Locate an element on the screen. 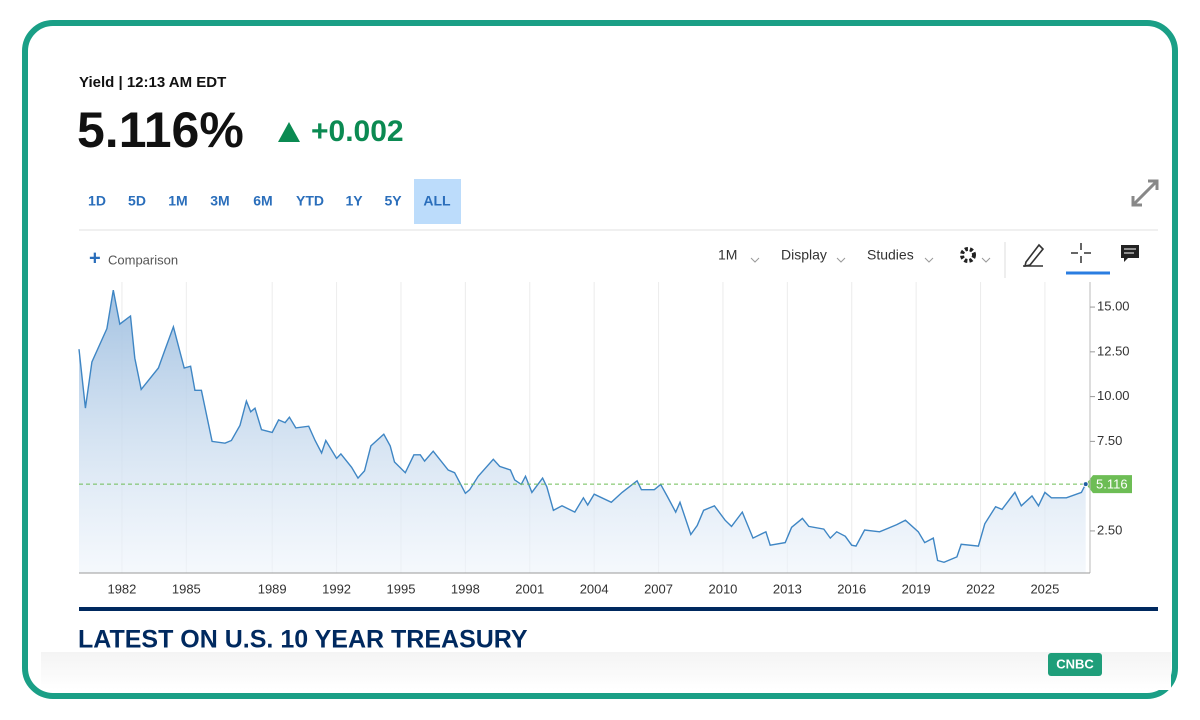 The image size is (1200, 720). x-tick-label: 1995 is located at coordinates (401, 588).